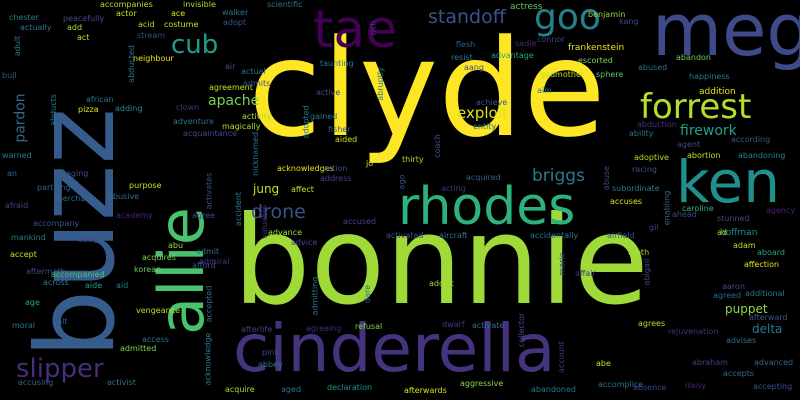 The width and height of the screenshot is (800, 400). What do you see at coordinates (129, 108) in the screenshot?
I see `word-adding: adding` at bounding box center [129, 108].